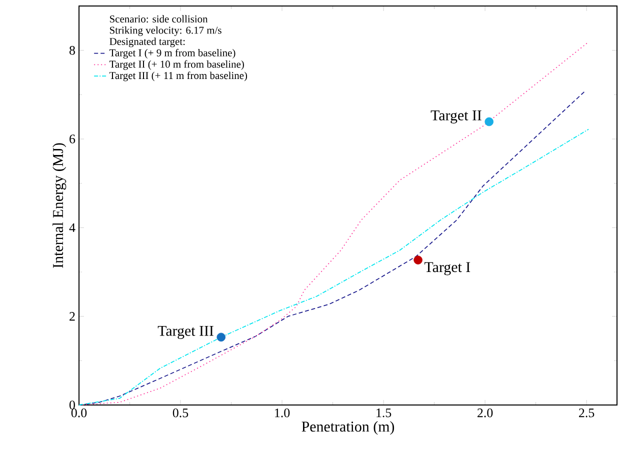  I want to click on legend-title: Designated target:, so click(147, 43).